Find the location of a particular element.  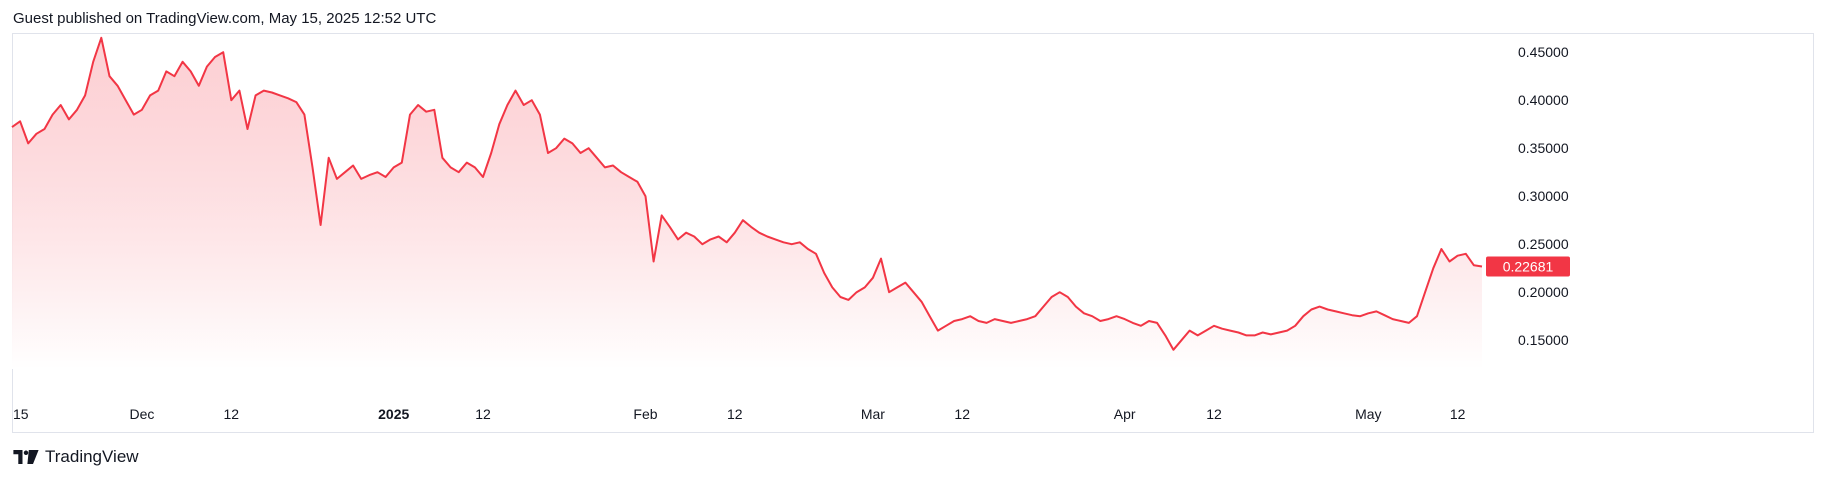

x-tick-label: Apr is located at coordinates (1125, 414).